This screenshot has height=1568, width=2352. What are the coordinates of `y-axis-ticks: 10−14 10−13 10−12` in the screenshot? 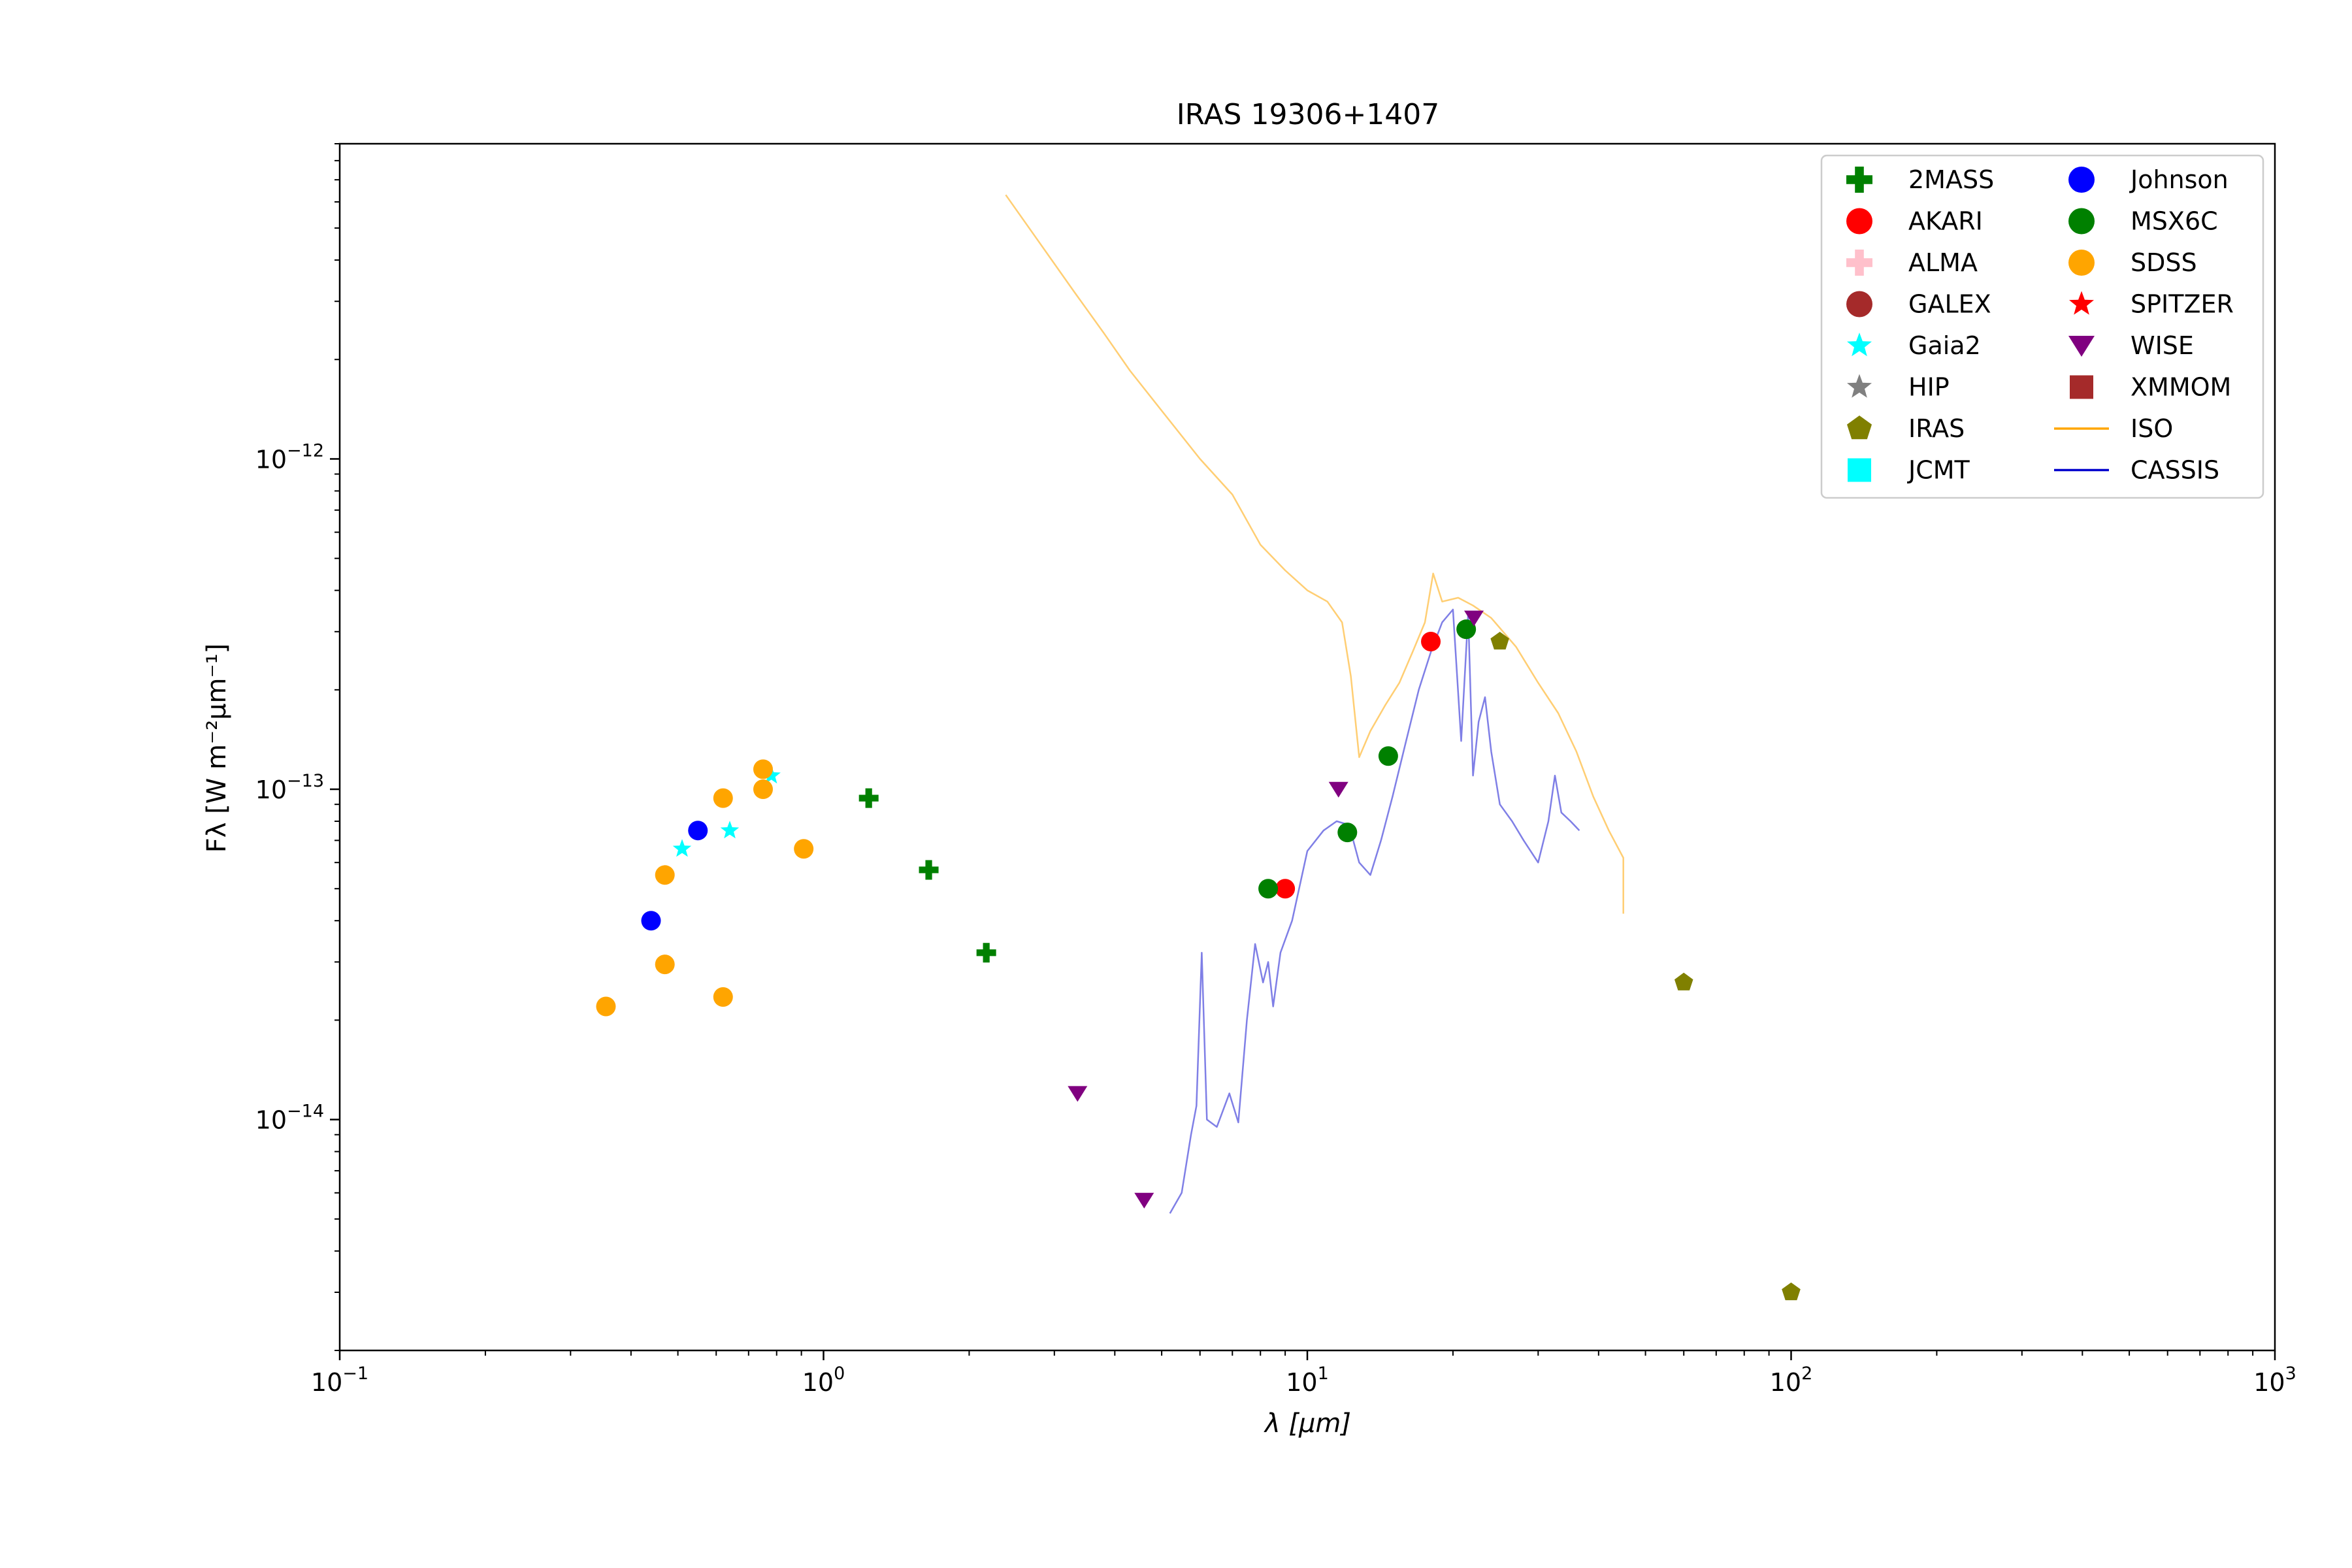 It's located at (297, 747).